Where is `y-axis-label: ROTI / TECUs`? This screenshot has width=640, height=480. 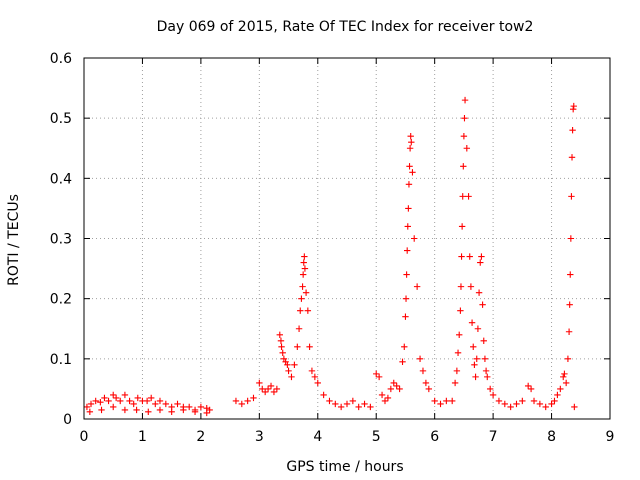 y-axis-label: ROTI / TECUs is located at coordinates (14, 240).